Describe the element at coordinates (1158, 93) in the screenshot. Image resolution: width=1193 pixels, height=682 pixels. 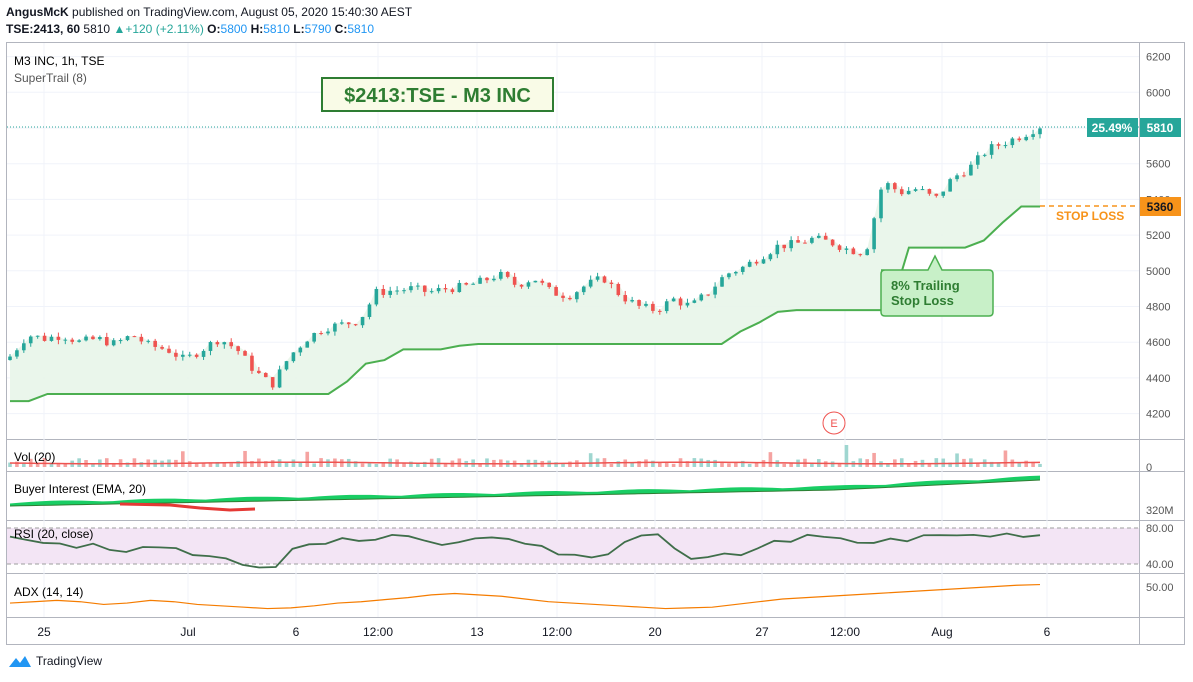
I see `price-tick-label: 6000` at that location.